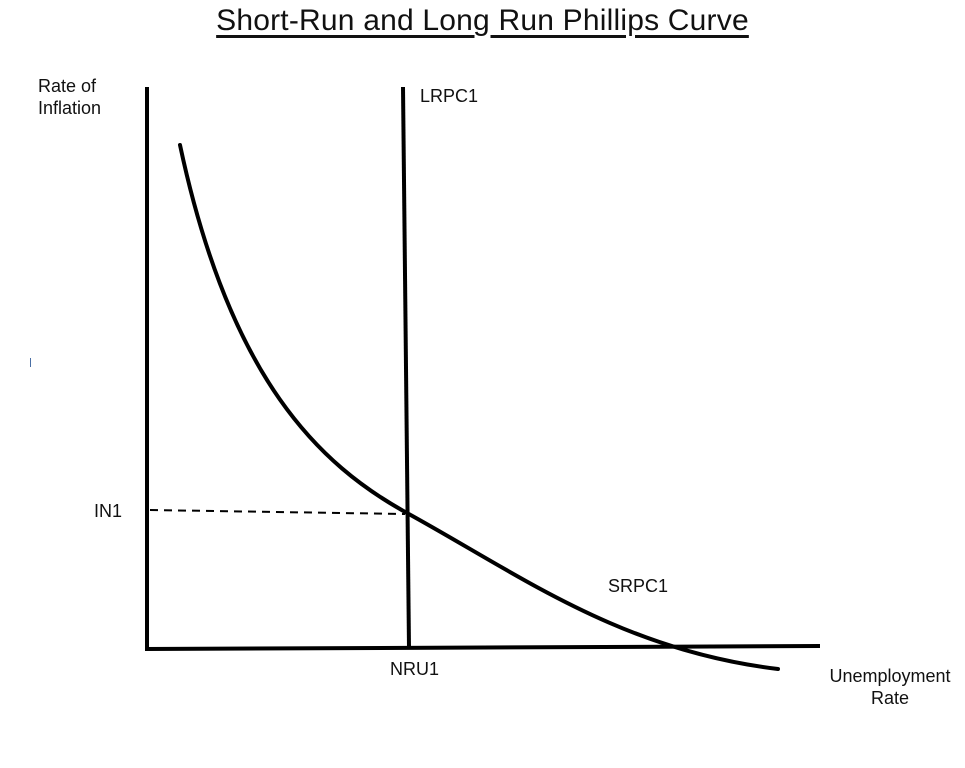  Describe the element at coordinates (482, 20) in the screenshot. I see `diagram-title: Short-Run and Long Run Phillips Curve` at that location.